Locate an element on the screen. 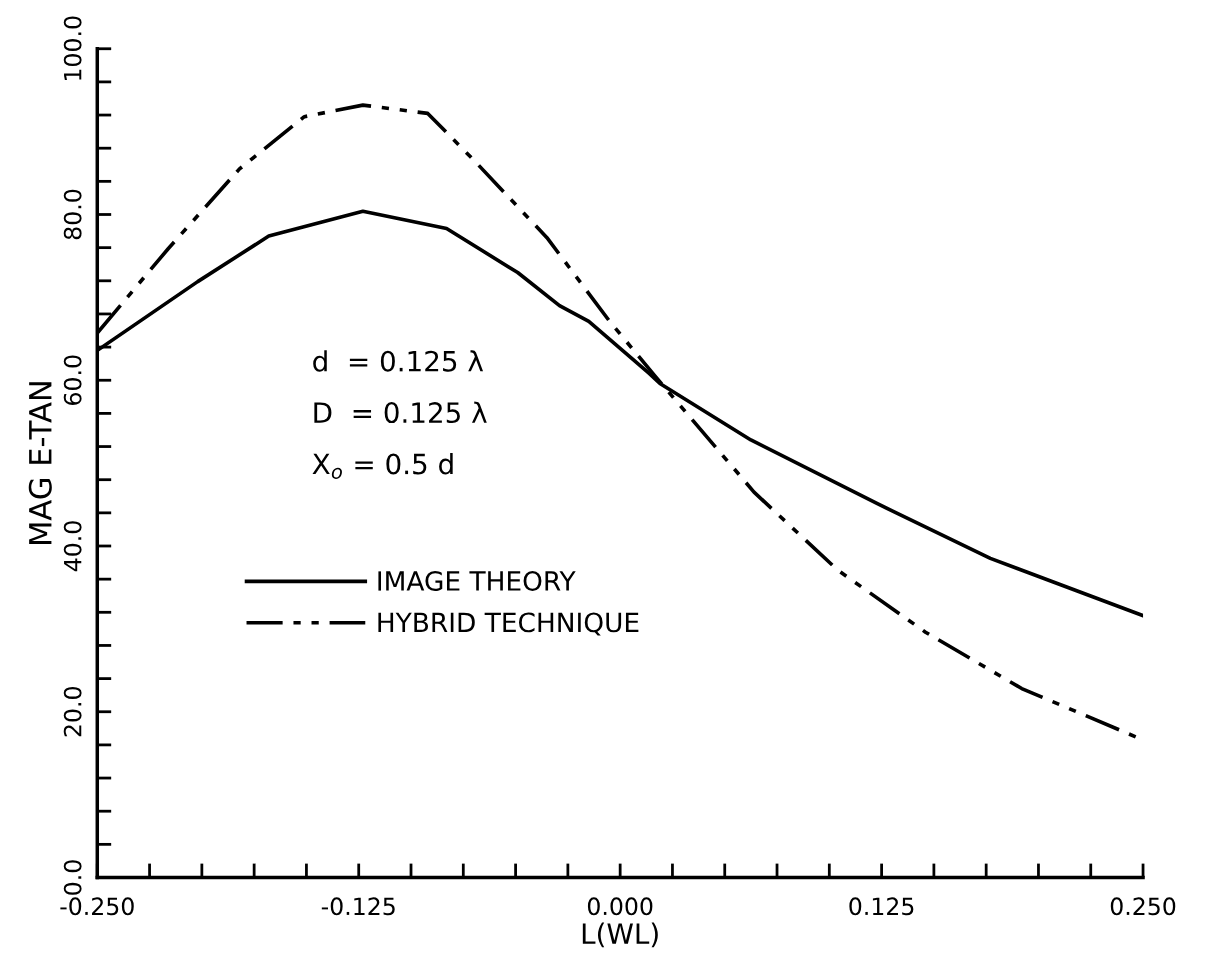 This screenshot has width=1216, height=975. annotation: d = 0.125 λ is located at coordinates (398, 361).